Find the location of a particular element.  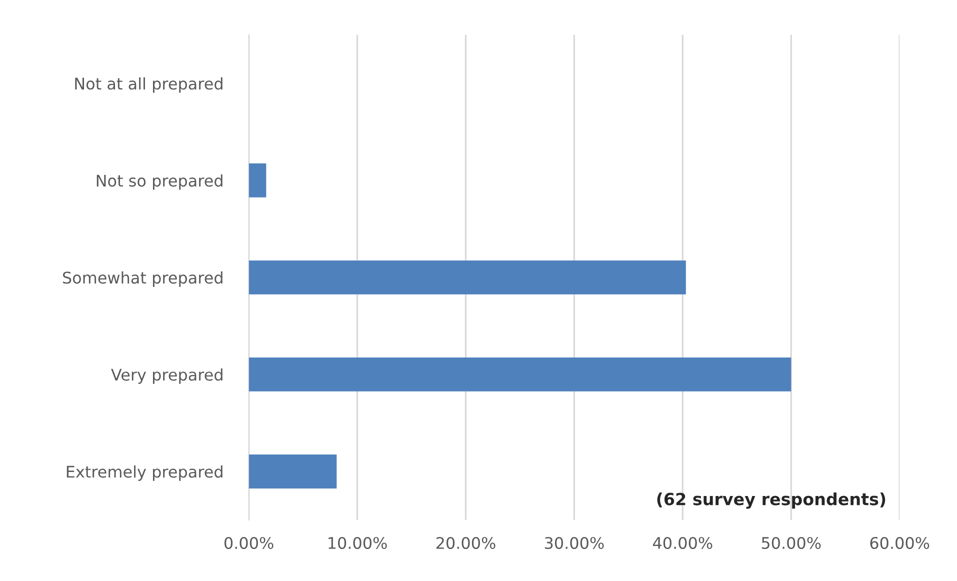

x-tick-label: 0.00% is located at coordinates (249, 543).